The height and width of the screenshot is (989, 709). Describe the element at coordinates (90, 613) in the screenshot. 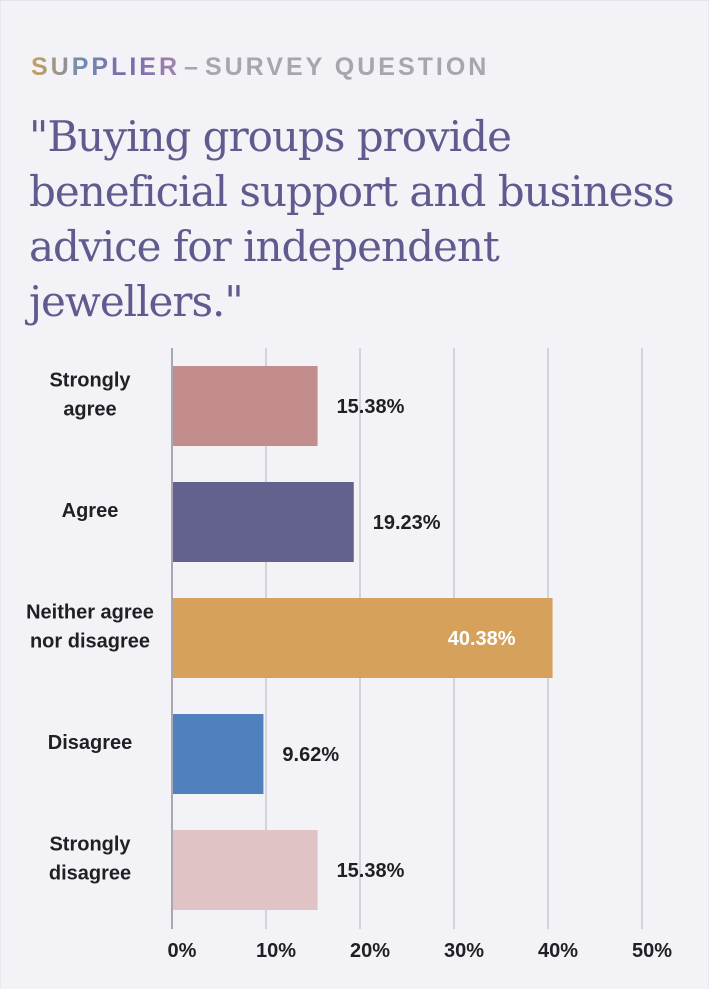

I see `category-label-line: Neither agree` at that location.